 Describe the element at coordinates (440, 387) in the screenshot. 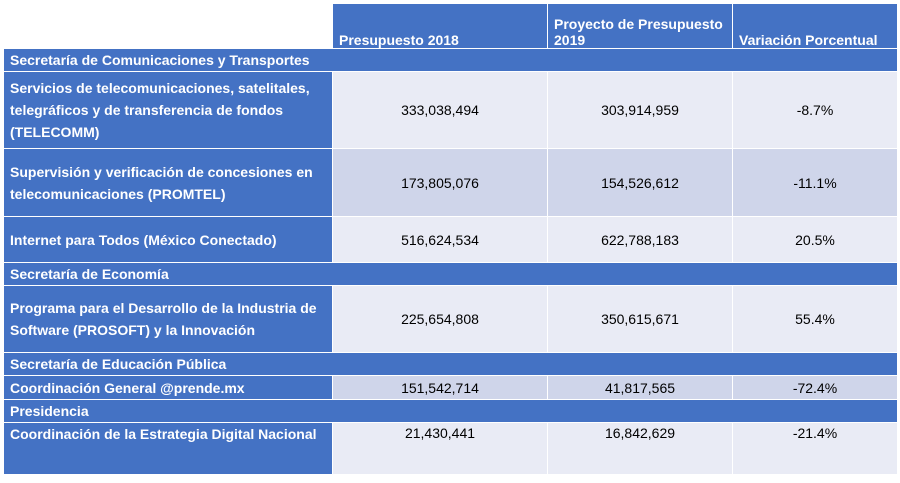

I see `budget-2018-value: 151,542,714` at that location.